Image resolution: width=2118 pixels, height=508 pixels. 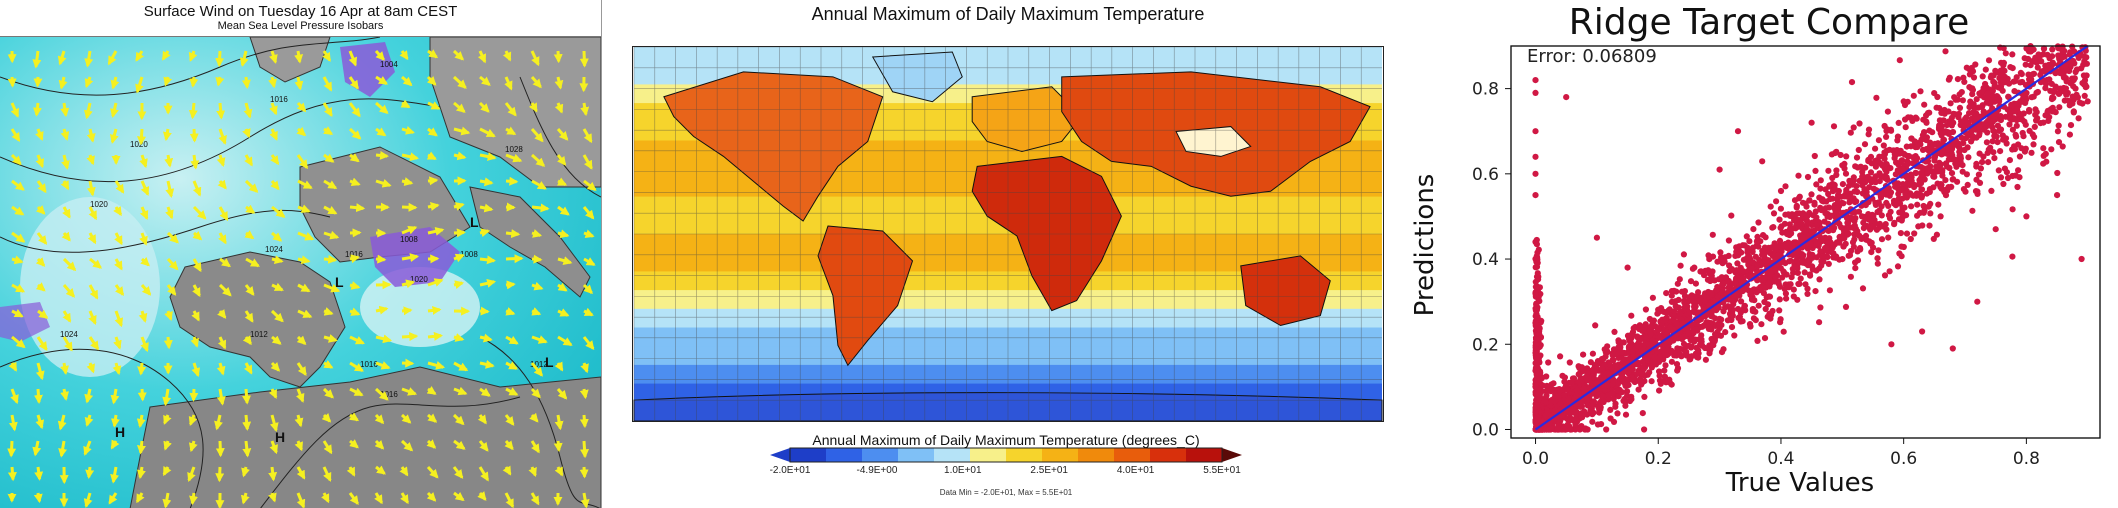 I want to click on x-tick-label: 0.4, so click(x=1780, y=459).